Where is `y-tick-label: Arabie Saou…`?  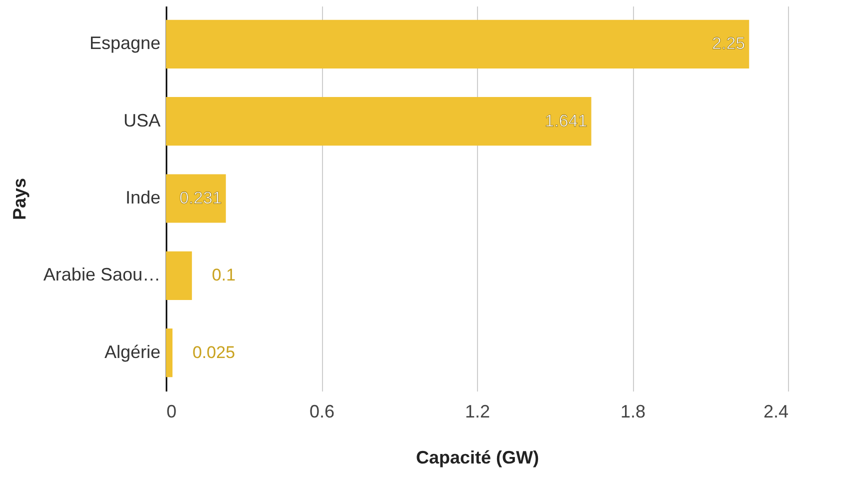
y-tick-label: Arabie Saou… is located at coordinates (101, 274).